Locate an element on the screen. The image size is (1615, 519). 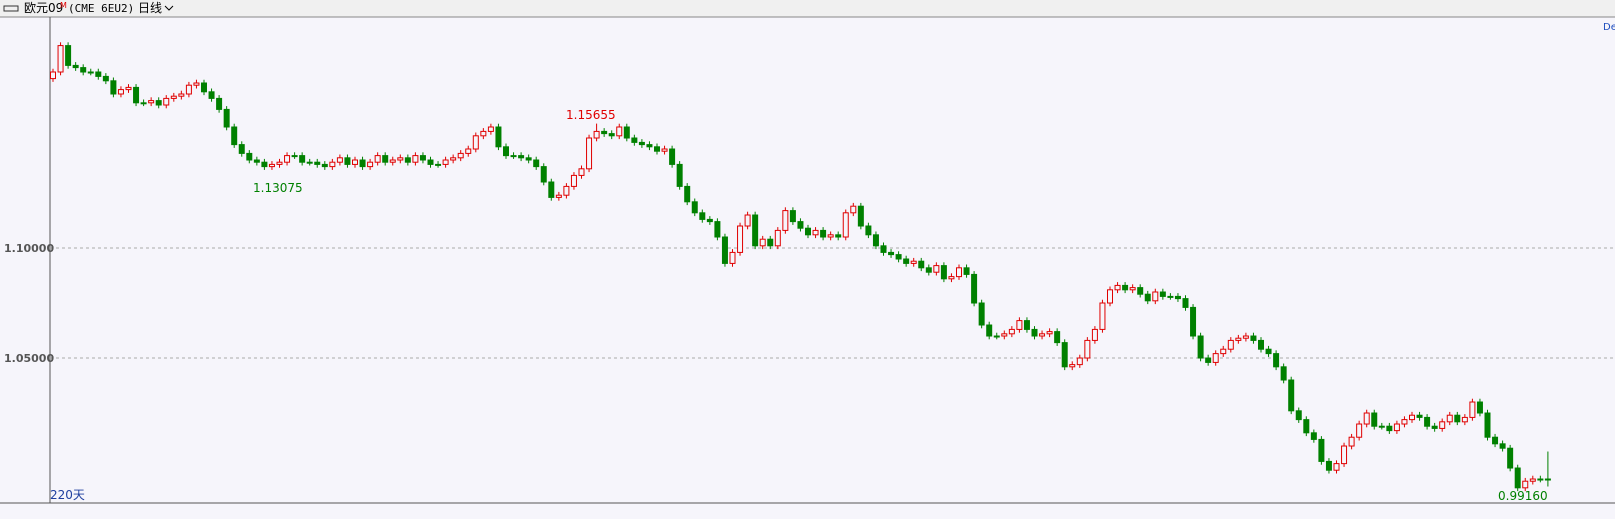
low-label: 1.13075 is located at coordinates (278, 188).